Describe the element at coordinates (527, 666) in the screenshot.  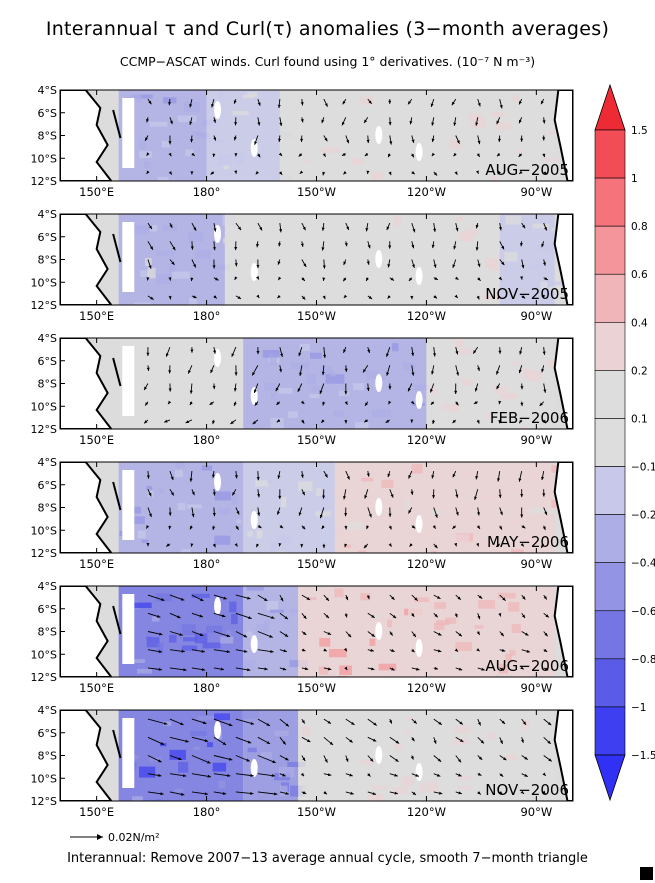
I see `panel-date-label: AUG−2006` at that location.